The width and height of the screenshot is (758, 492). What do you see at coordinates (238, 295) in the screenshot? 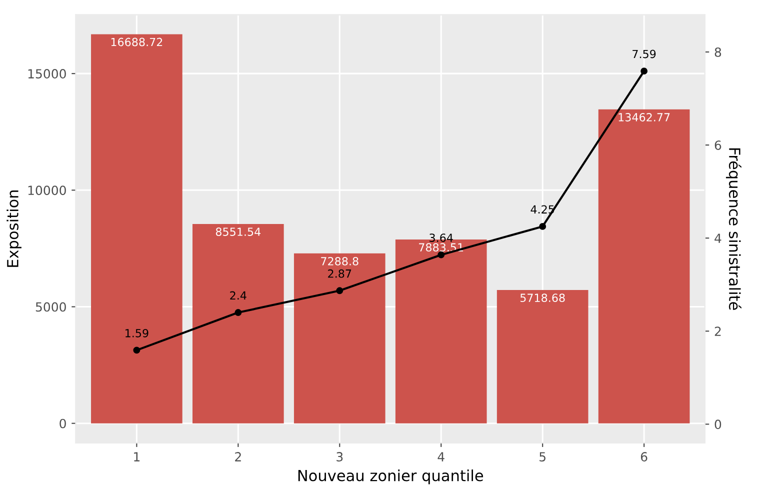
I see `data-label: 2.4` at bounding box center [238, 295].